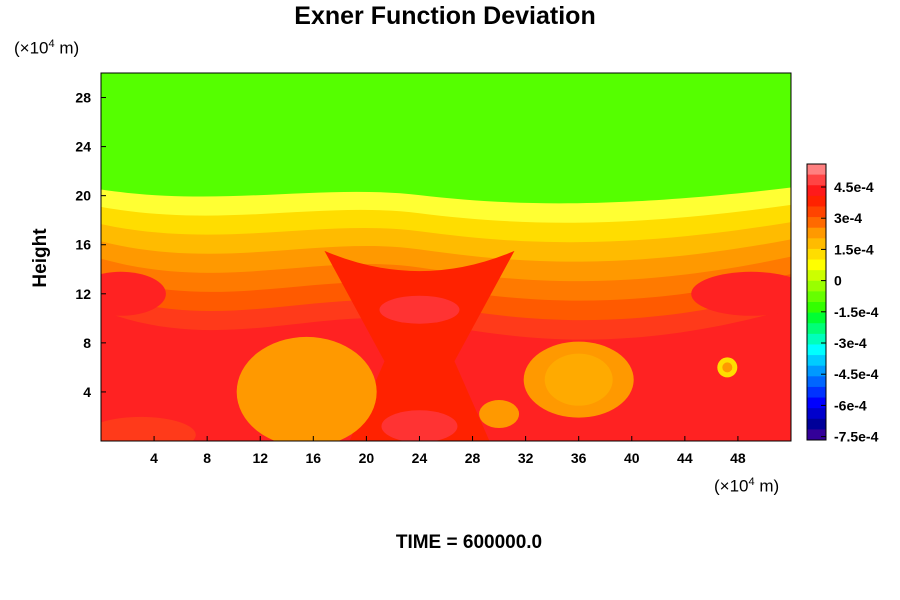  Describe the element at coordinates (727, 367) in the screenshot. I see `small-cell-core` at that location.